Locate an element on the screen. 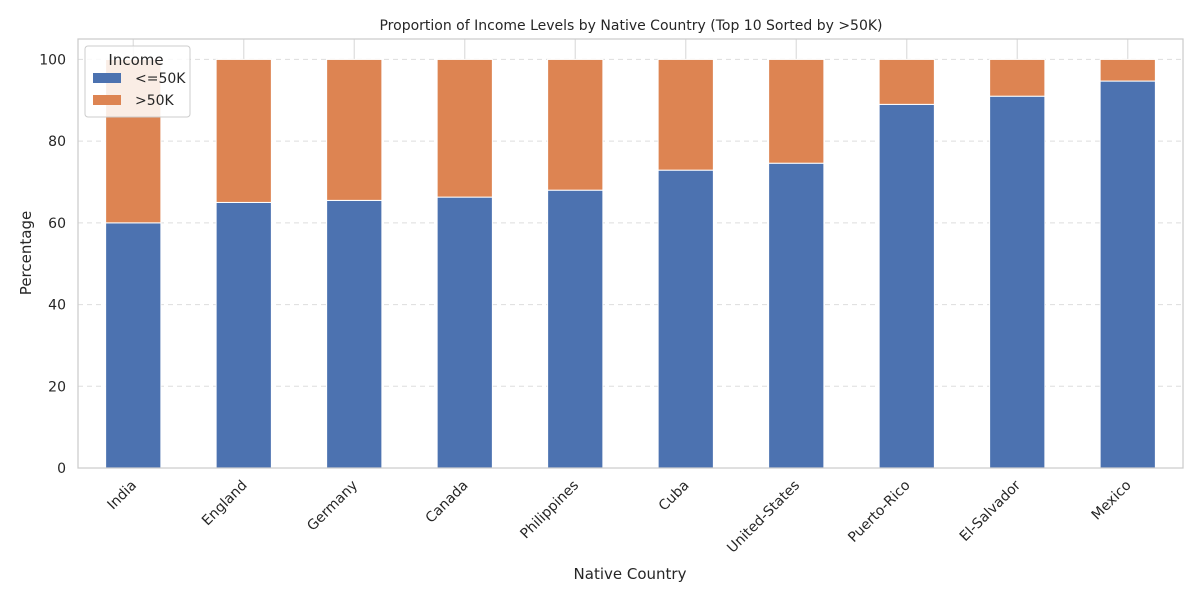 The width and height of the screenshot is (1200, 604). legend: Income <=50K >50K is located at coordinates (137, 81).